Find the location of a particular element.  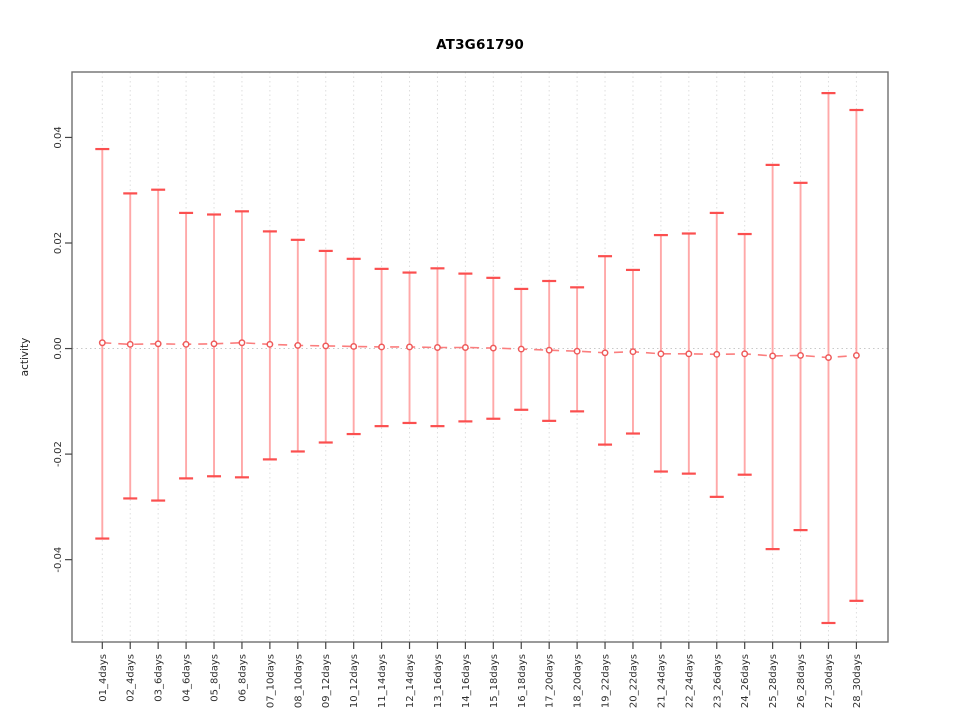

x-tick-label: 25_28days is located at coordinates (773, 681).